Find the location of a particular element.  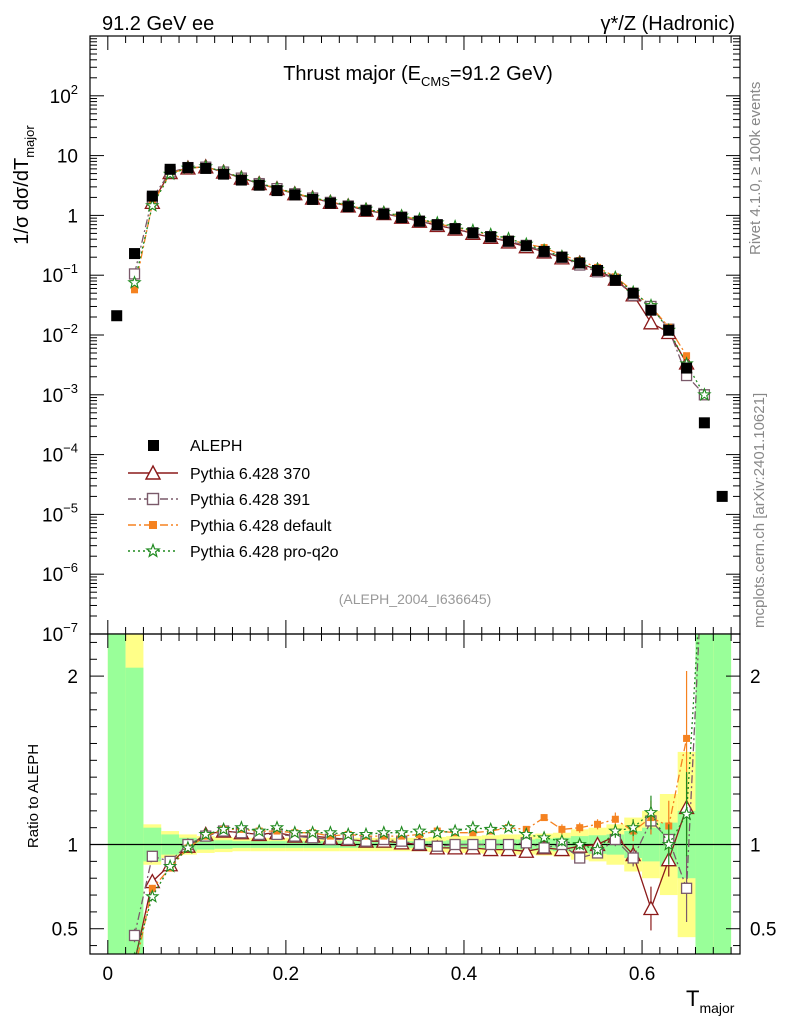

main-ylabel: 1/σ dσ/dTmajor is located at coordinates (24, 185).